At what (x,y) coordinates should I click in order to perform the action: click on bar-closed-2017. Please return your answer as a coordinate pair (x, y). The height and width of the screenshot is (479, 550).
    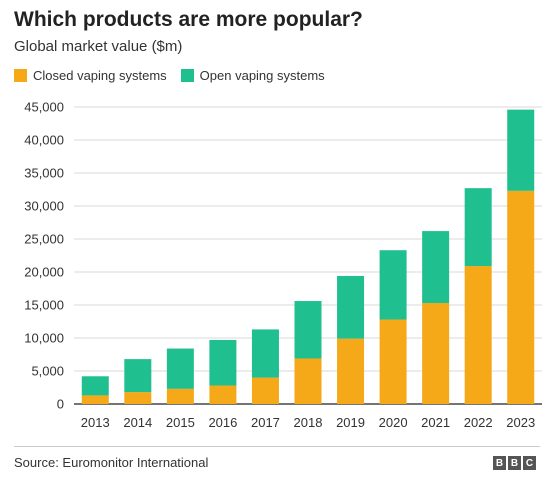
    Looking at the image, I should click on (265, 390).